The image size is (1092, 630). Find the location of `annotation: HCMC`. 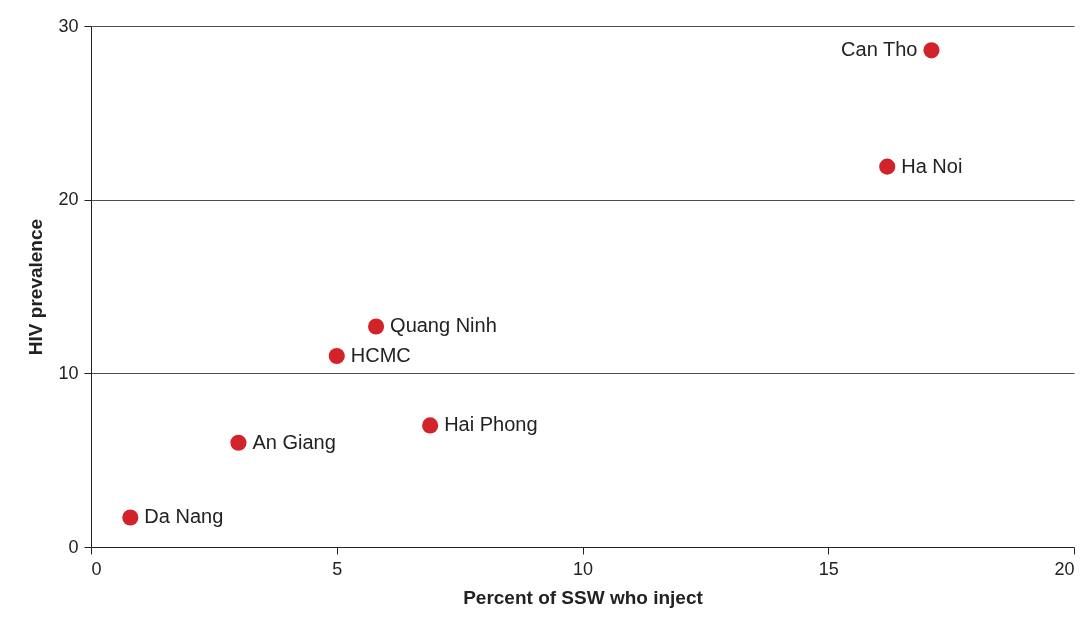

annotation: HCMC is located at coordinates (380, 354).